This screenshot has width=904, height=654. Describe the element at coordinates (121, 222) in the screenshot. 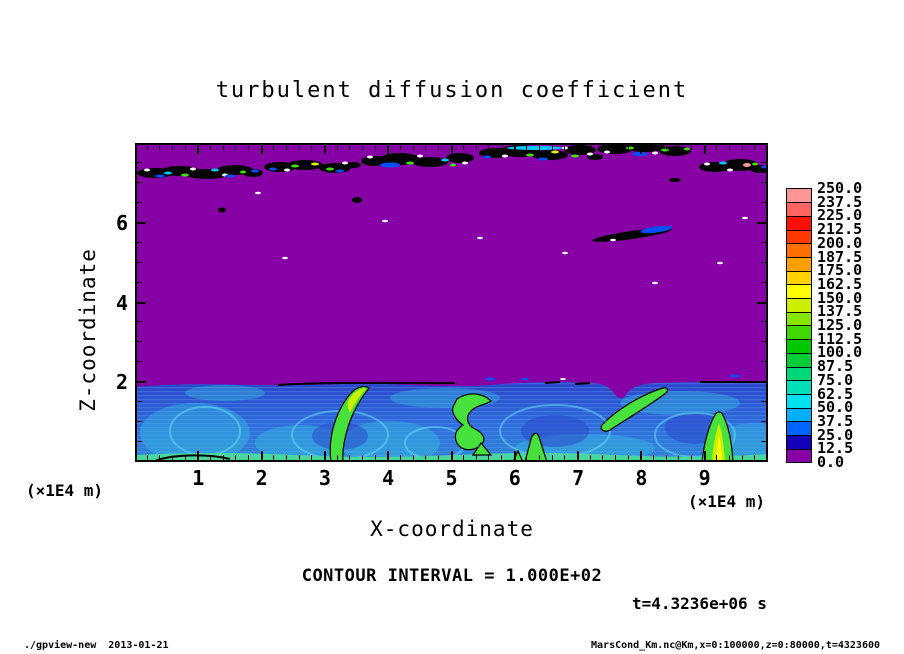

I see `y-tick-label: 6` at that location.